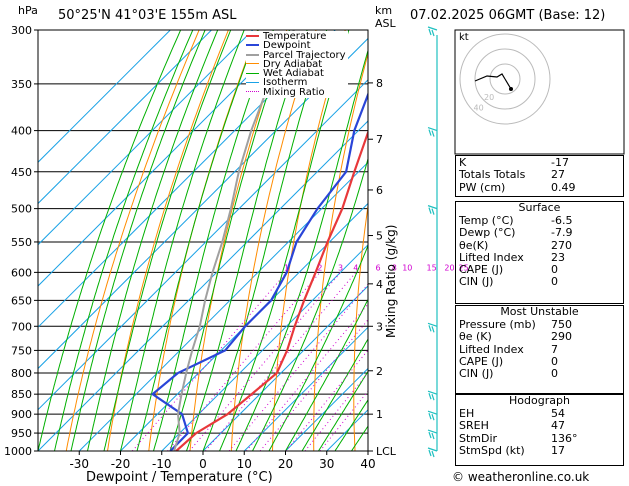 This screenshot has height=486, width=629. I want to click on hodograph-frame, so click(539, 92).